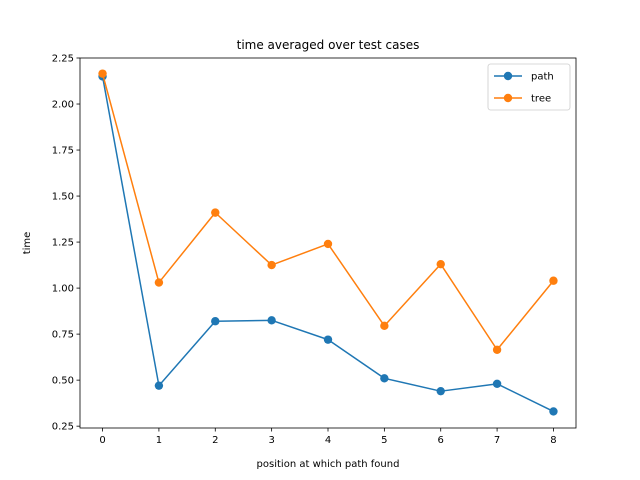  Describe the element at coordinates (63, 289) in the screenshot. I see `y-tick-label: 1.00` at that location.